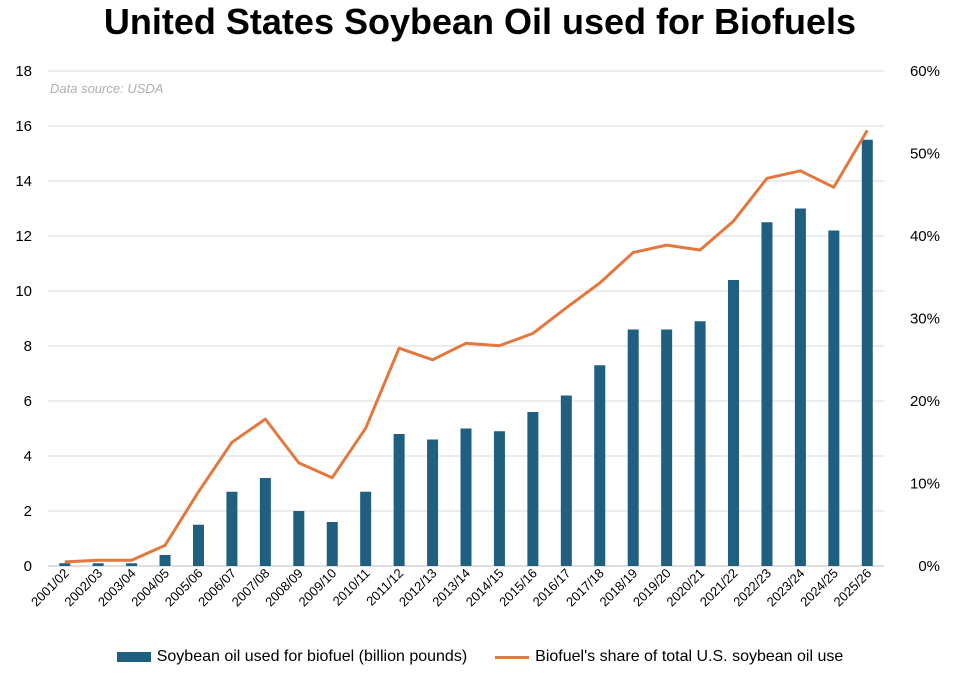  I want to click on x-tick-label: 2025/26, so click(853, 588).